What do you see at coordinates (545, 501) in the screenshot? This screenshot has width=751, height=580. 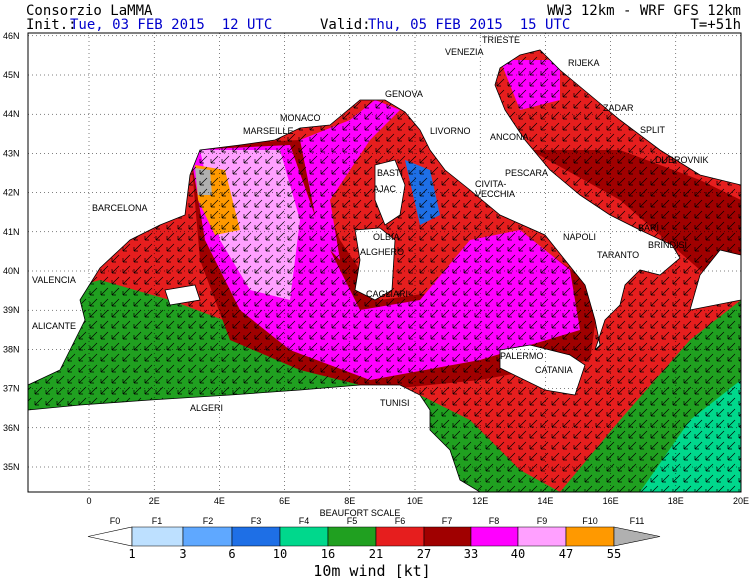 I see `lon-label: 14E` at bounding box center [545, 501].